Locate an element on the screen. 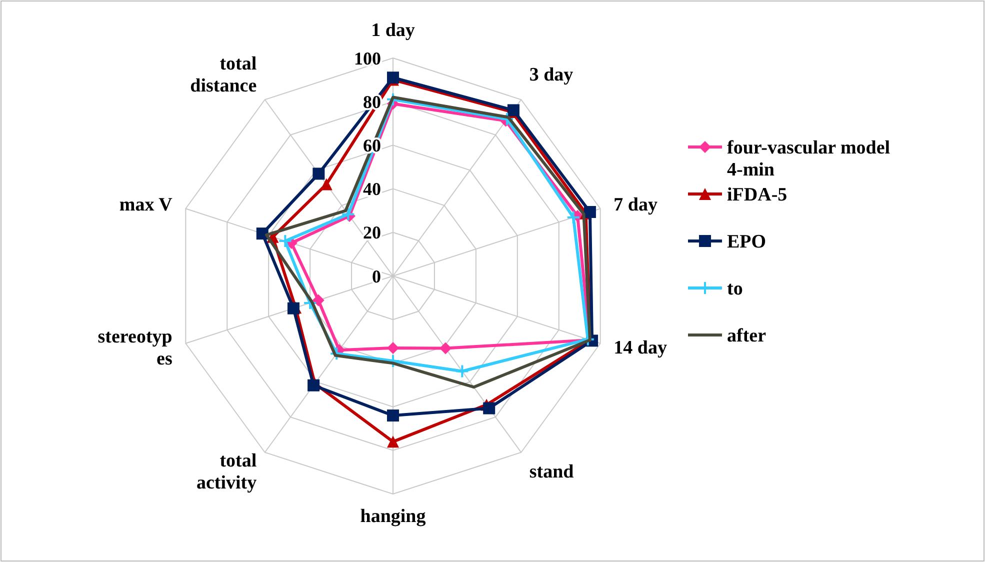 This screenshot has height=562, width=985. y-tick-label: 40 is located at coordinates (372, 189).